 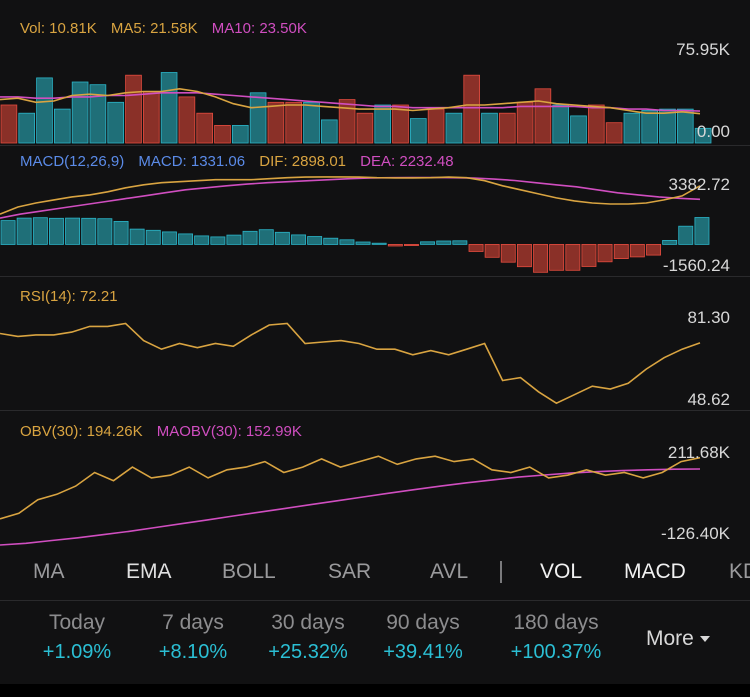 I want to click on tab-kd: KD, so click(x=739, y=571).